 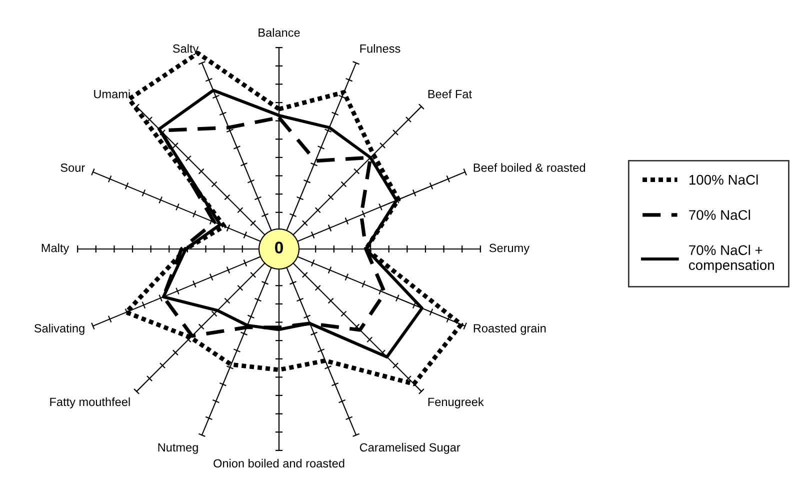 I want to click on spoke-label: Nutmeg, so click(x=178, y=448).